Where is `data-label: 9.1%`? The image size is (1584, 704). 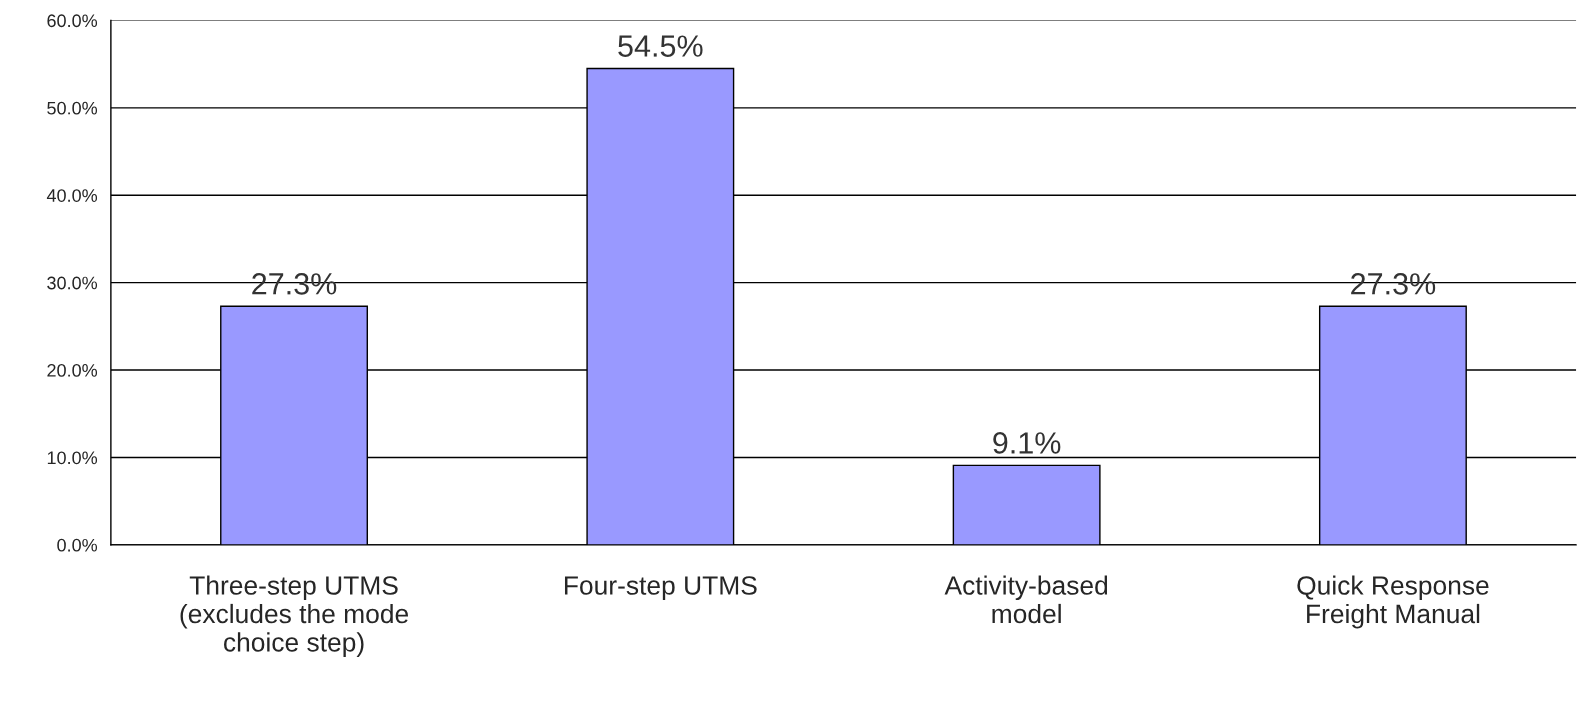
data-label: 9.1% is located at coordinates (1027, 443).